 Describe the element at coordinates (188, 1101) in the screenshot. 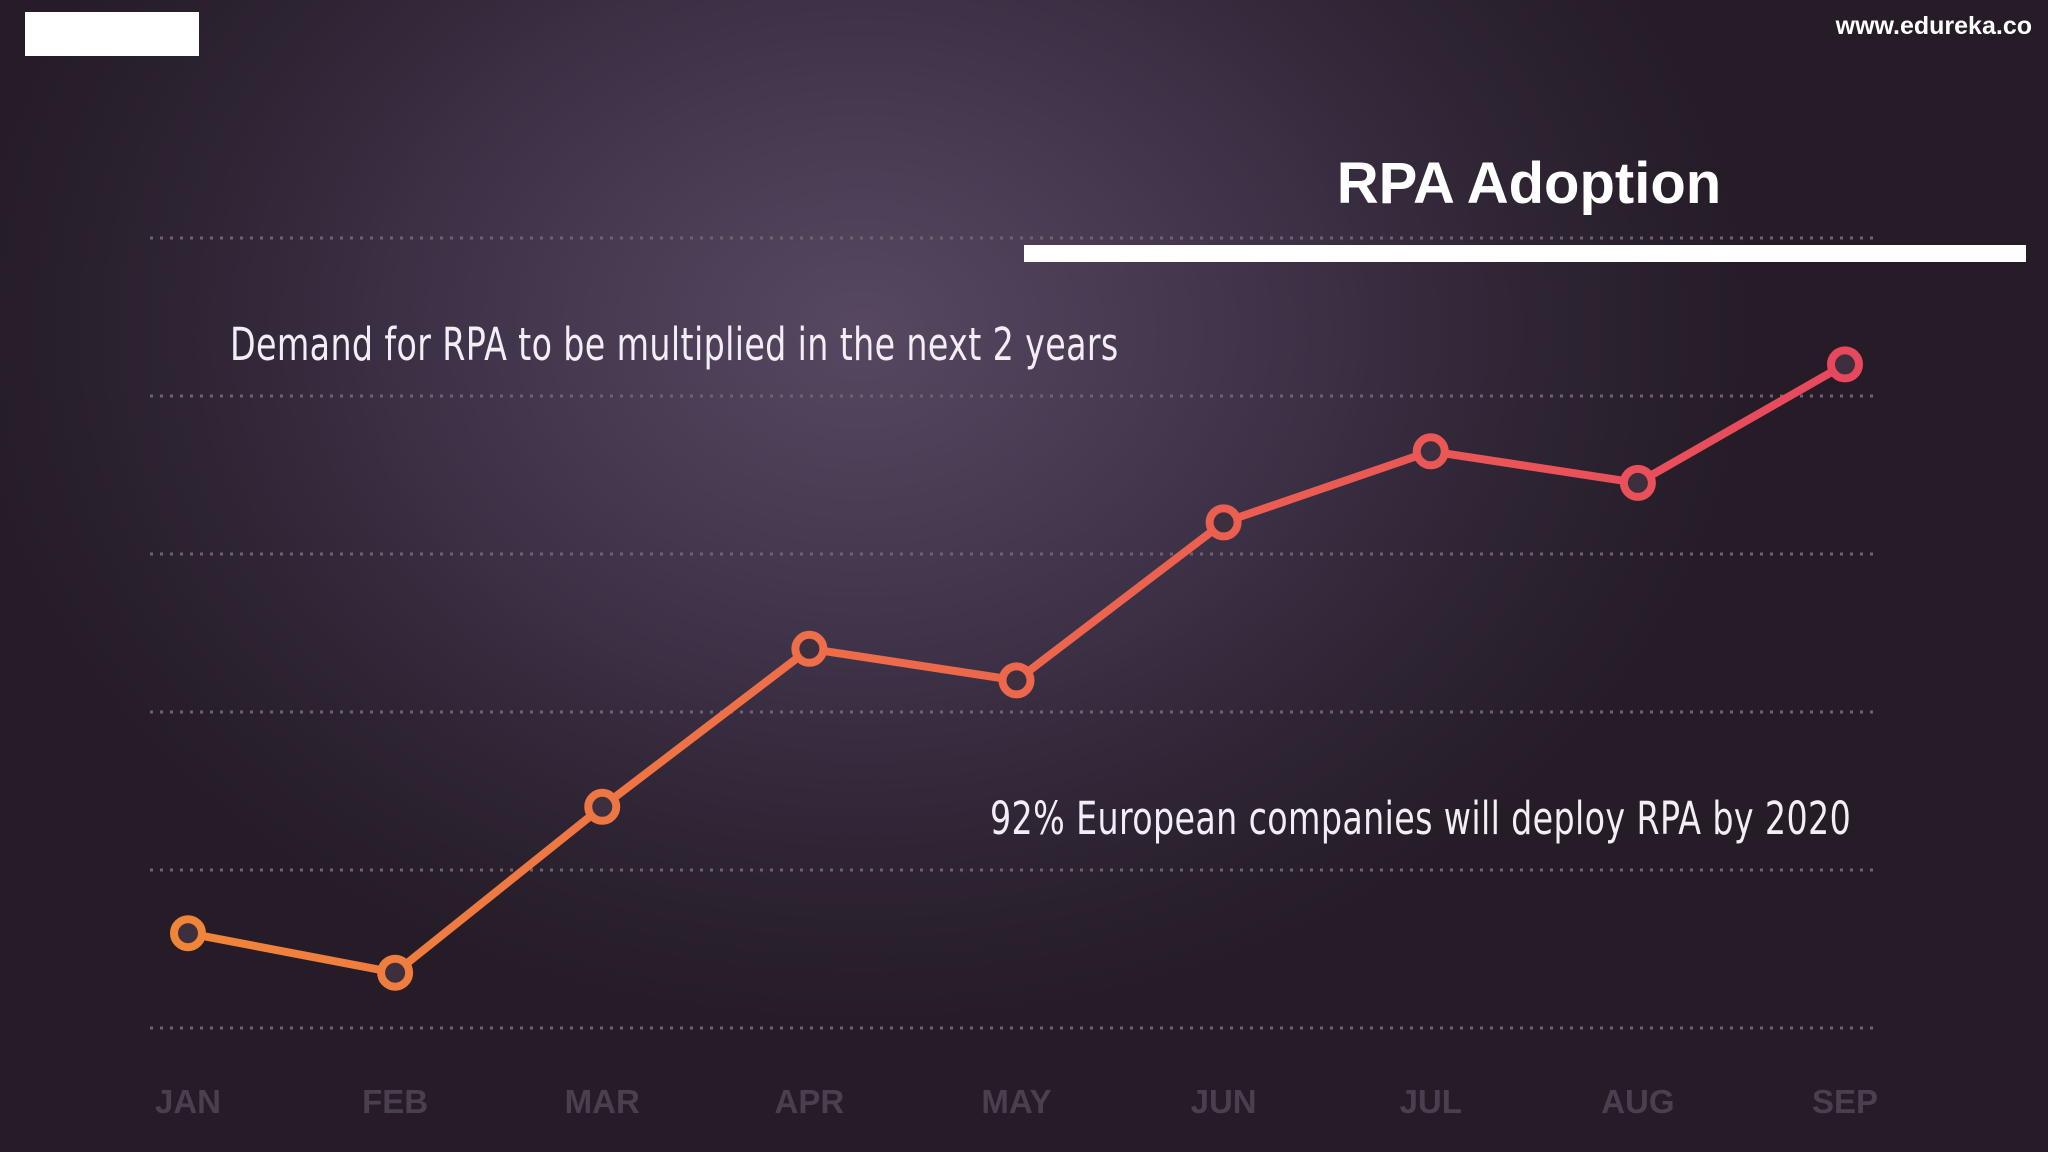

I see `x-tick-label: JAN` at that location.